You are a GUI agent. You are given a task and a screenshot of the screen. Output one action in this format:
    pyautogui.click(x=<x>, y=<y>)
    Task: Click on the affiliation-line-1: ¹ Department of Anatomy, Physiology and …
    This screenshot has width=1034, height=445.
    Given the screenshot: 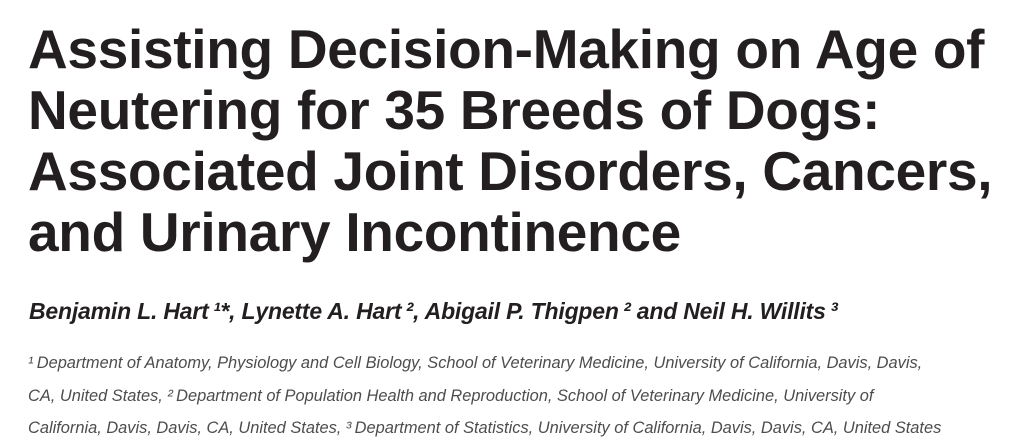 What is the action you would take?
    pyautogui.click(x=475, y=363)
    